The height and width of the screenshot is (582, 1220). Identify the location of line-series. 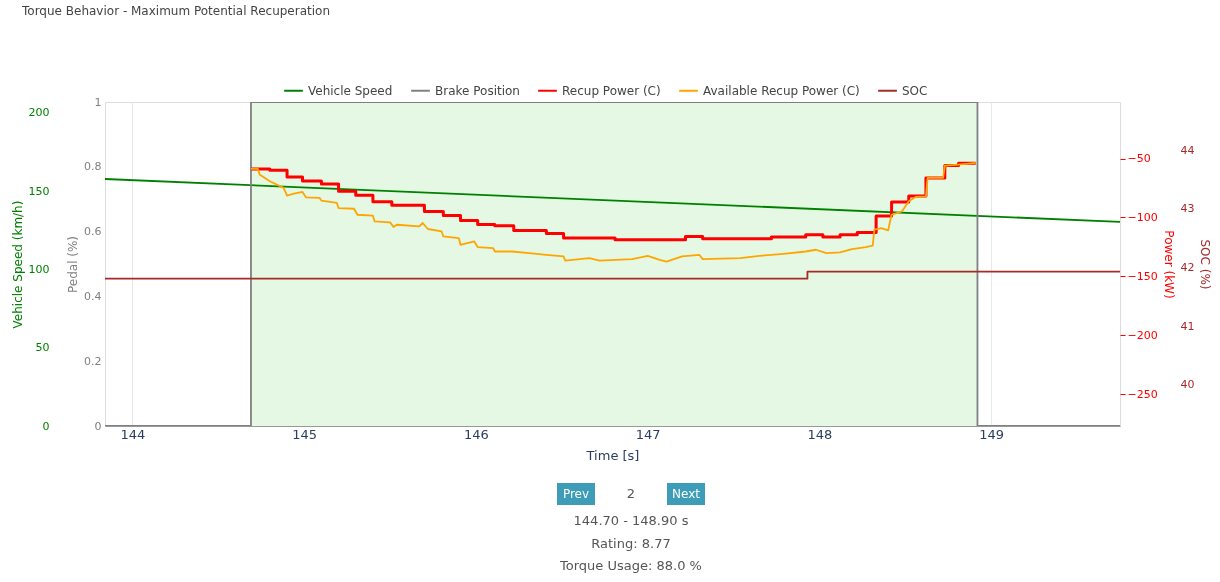
(613, 212).